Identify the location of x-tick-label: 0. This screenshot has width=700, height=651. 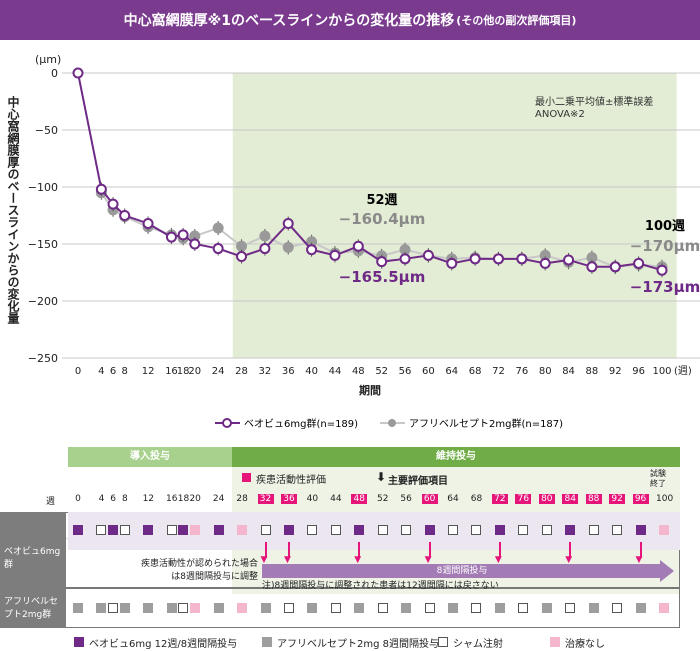
(78, 371).